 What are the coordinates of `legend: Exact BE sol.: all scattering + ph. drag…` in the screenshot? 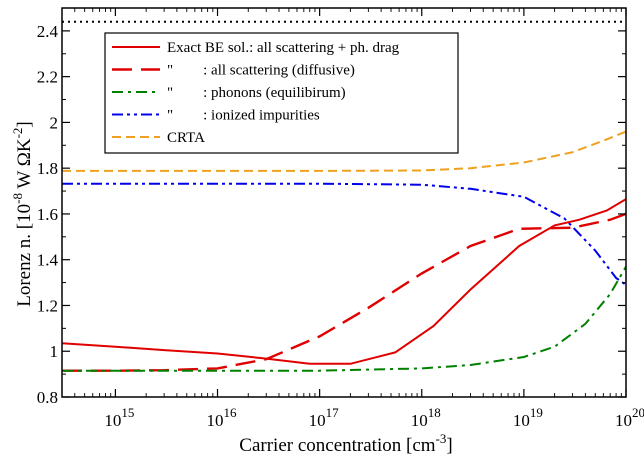 It's located at (281, 93).